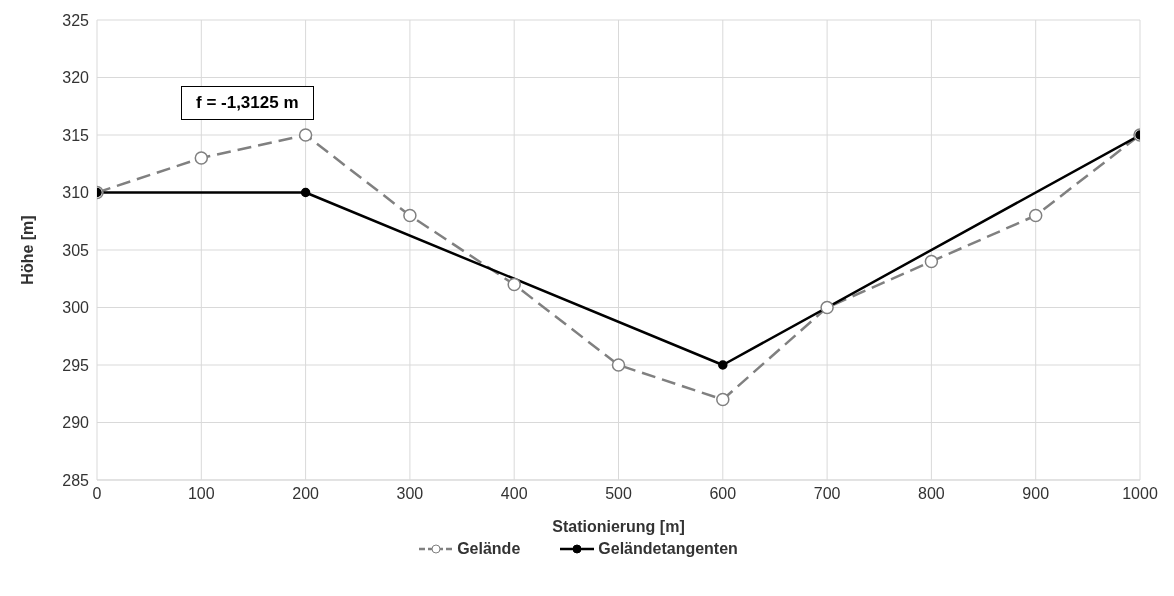  What do you see at coordinates (410, 494) in the screenshot?
I see `x-tick-label: 300` at bounding box center [410, 494].